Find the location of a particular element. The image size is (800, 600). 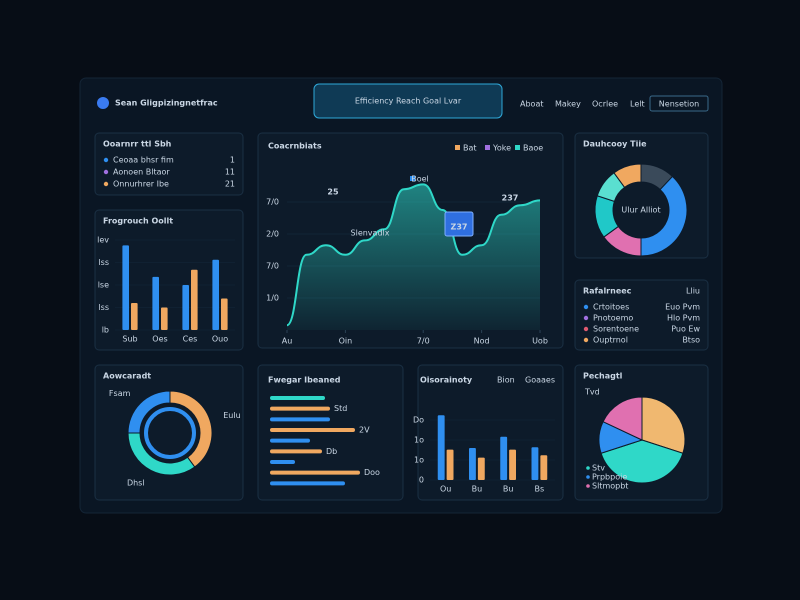

chart-title: Fwegar Ibeaned is located at coordinates (304, 380).